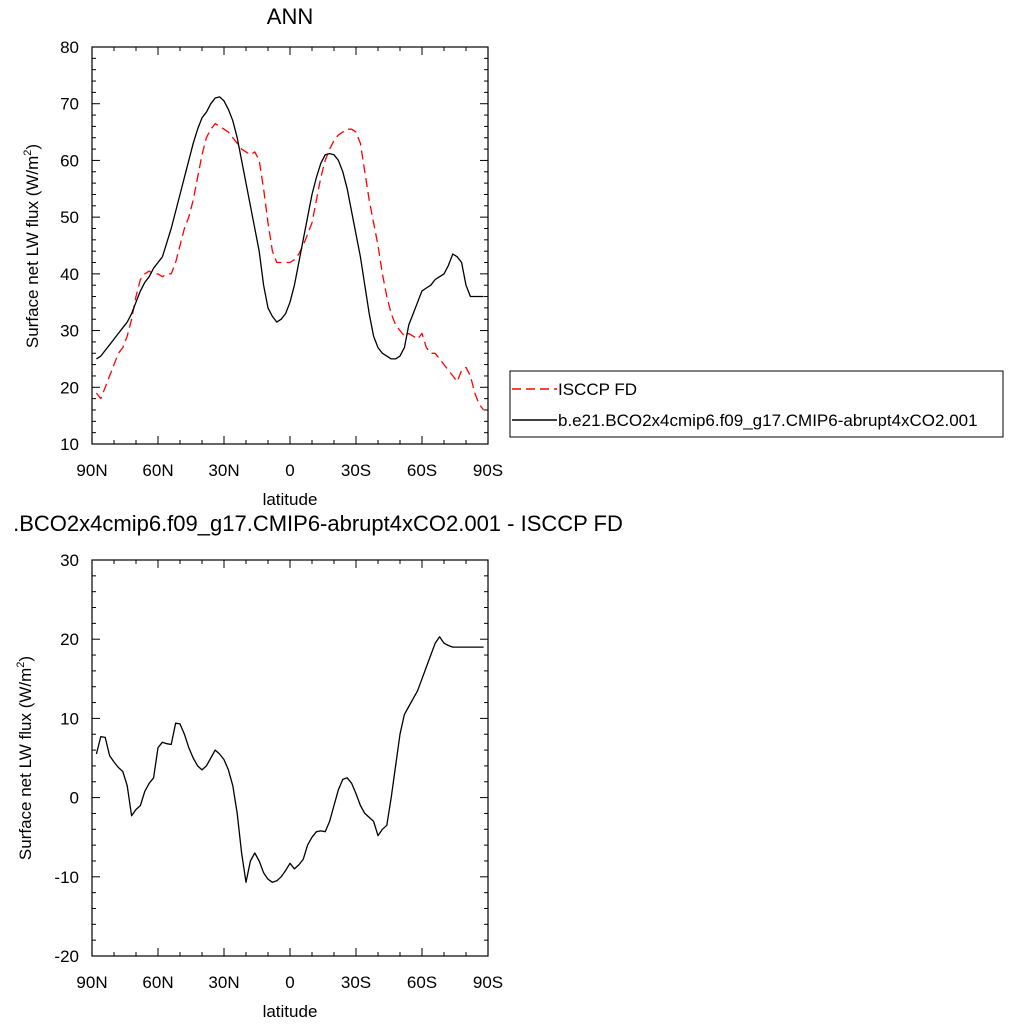  Describe the element at coordinates (157, 982) in the screenshot. I see `bottom-chart-x-tick-label: 60N` at that location.